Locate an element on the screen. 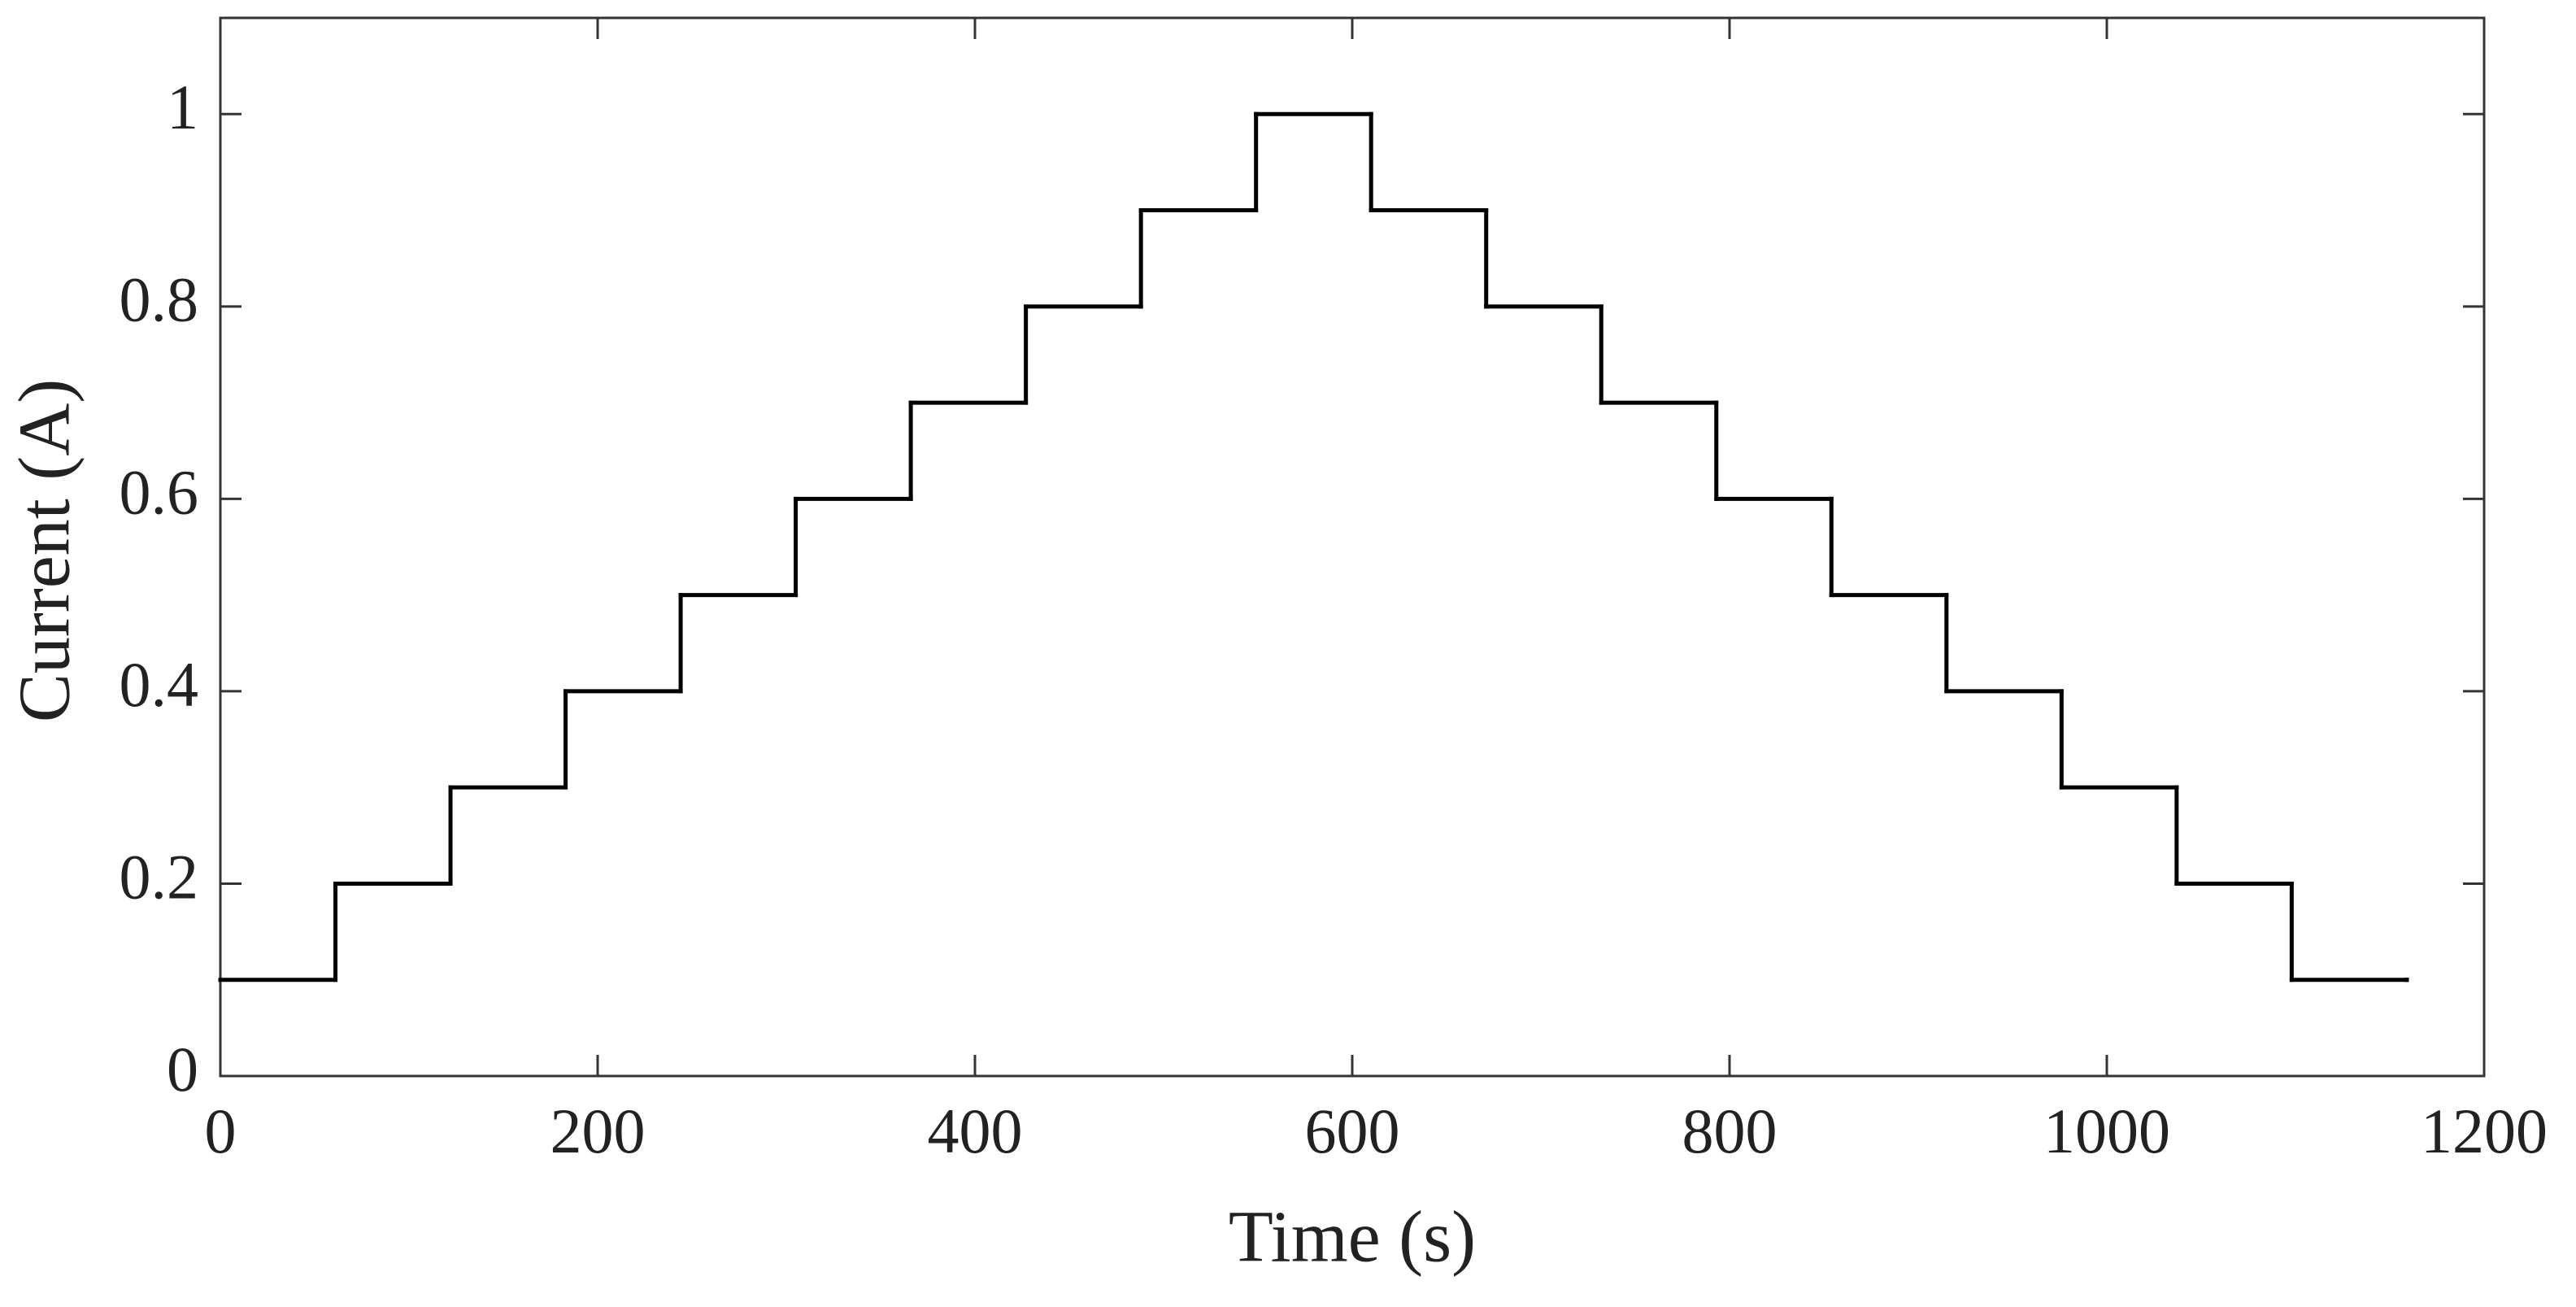 The width and height of the screenshot is (2576, 1307). y-tick-label: 0.2 is located at coordinates (160, 876).